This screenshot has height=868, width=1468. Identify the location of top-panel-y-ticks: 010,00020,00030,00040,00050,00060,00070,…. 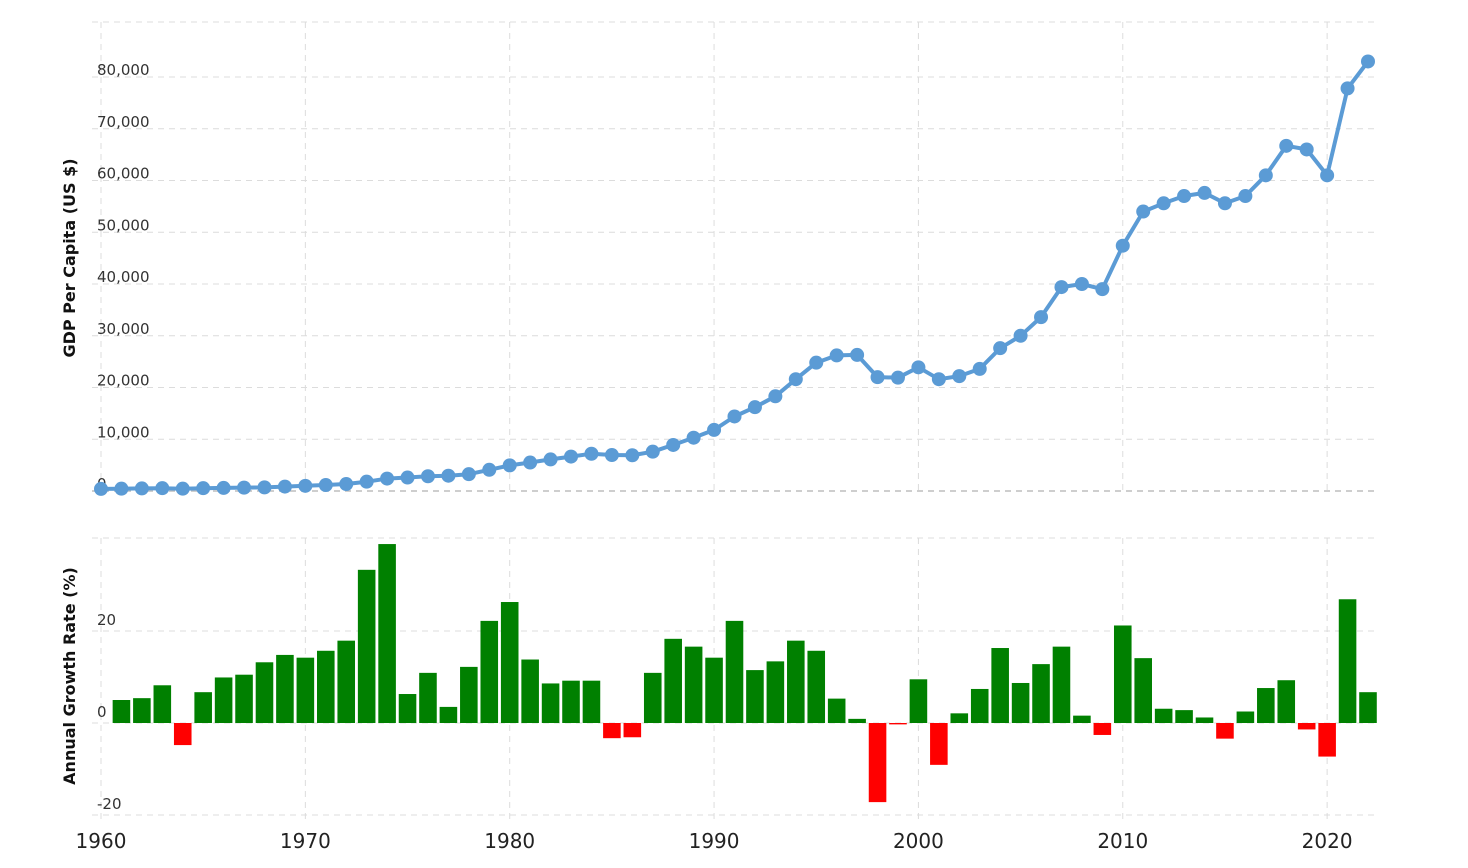
(123, 277).